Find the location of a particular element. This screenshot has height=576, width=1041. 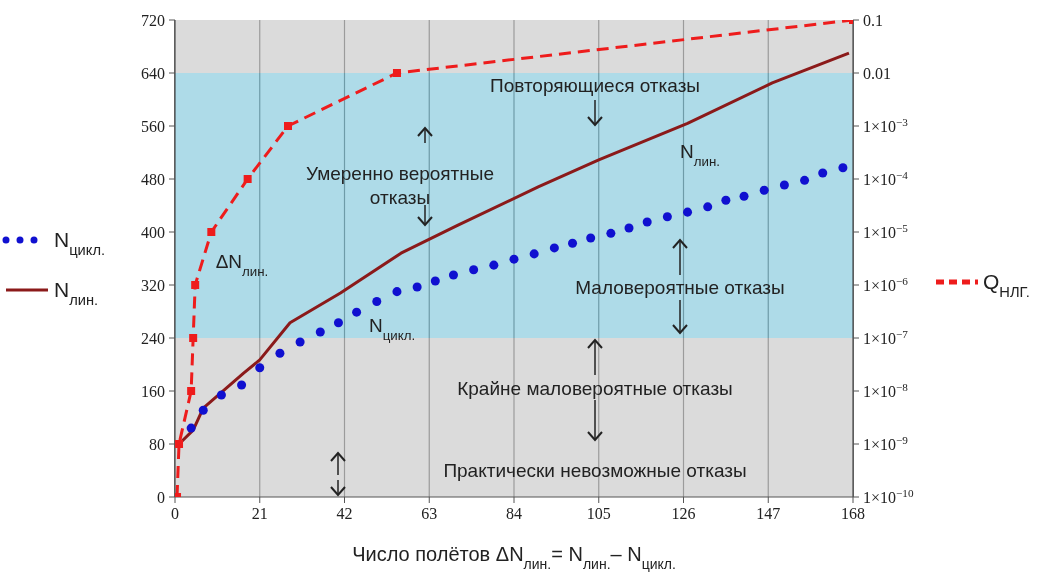

annotation: Маловероятные отказы is located at coordinates (680, 287).